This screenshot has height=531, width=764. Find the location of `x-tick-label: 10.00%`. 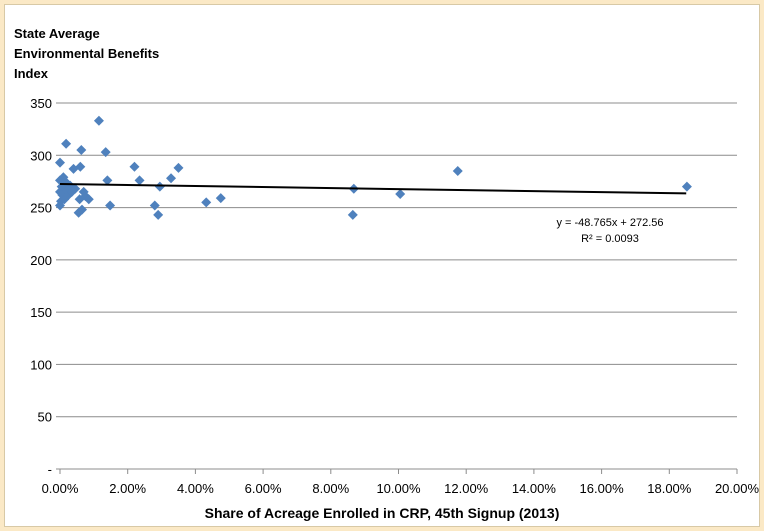

x-tick-label: 10.00% is located at coordinates (398, 488).